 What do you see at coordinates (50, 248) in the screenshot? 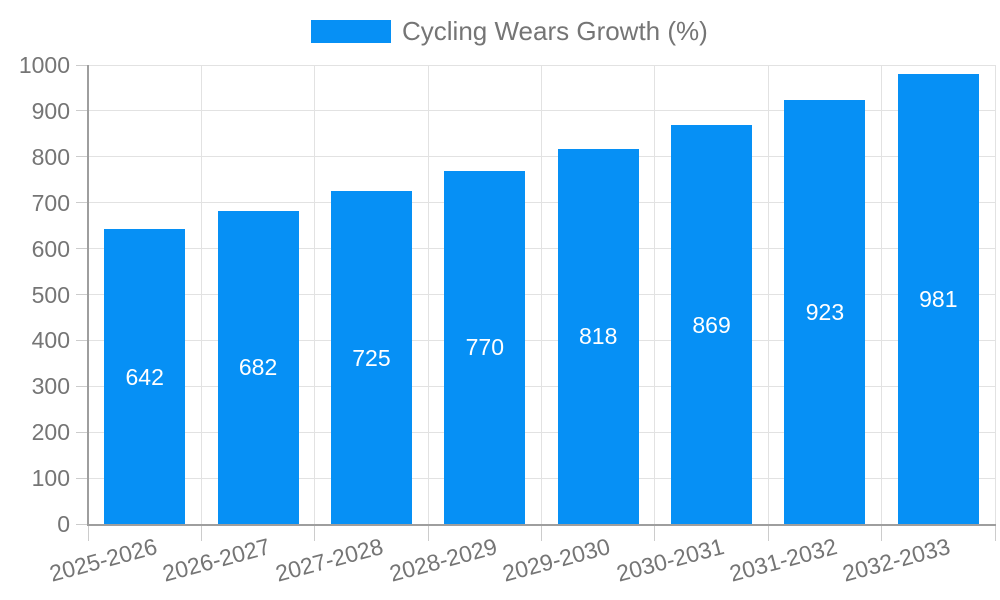
I see `y-tick-label: 600` at bounding box center [50, 248].